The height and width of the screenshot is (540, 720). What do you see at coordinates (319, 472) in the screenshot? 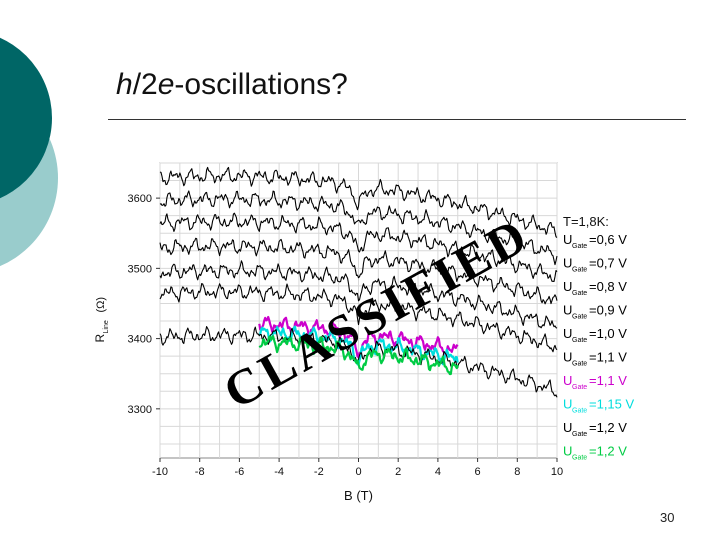
I see `x-tick-label: -2` at bounding box center [319, 472].